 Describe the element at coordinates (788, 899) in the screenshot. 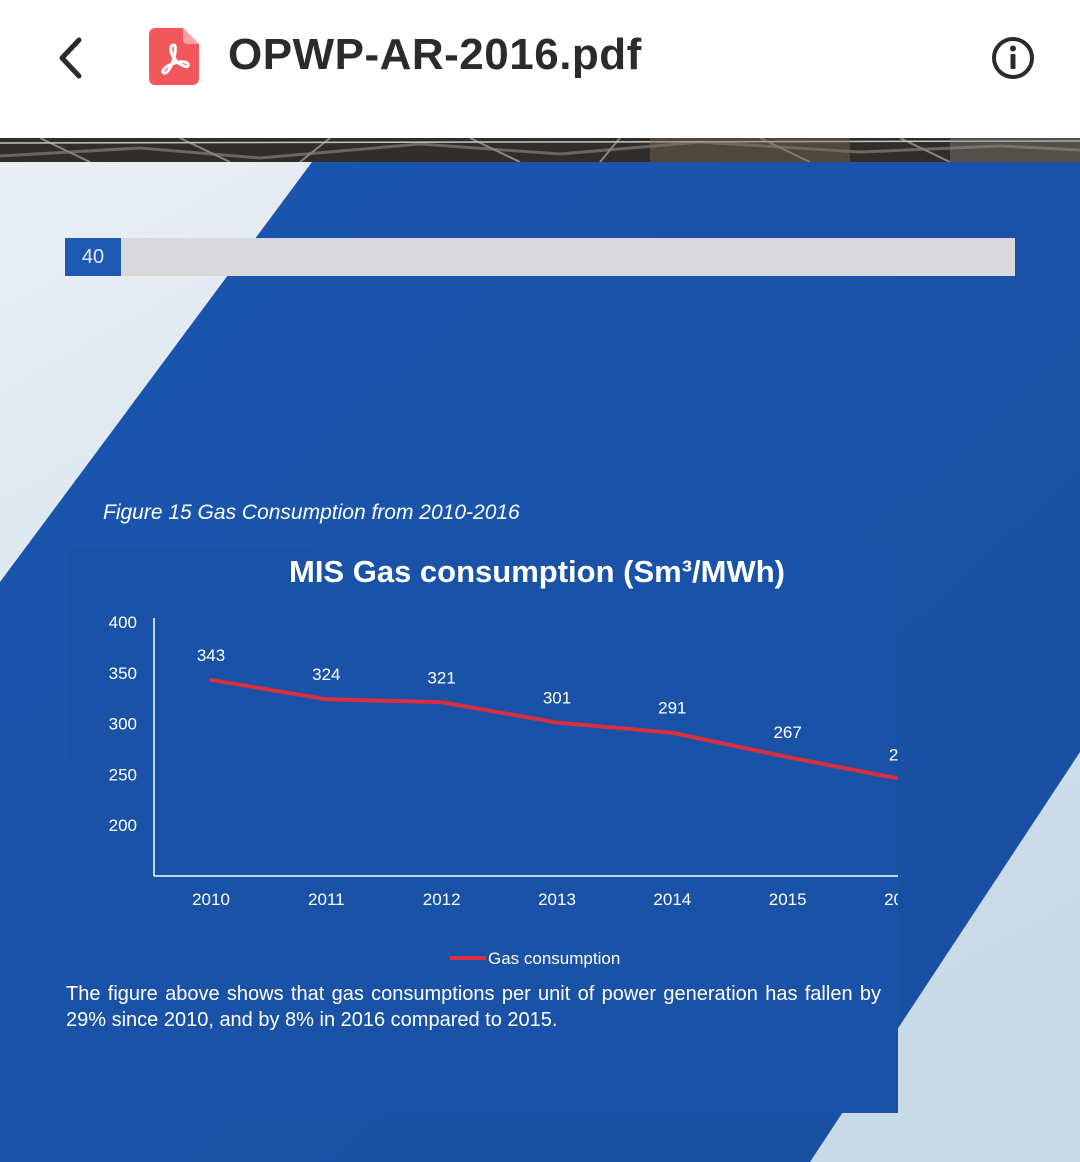

I see `x-tick-label: 2015` at that location.